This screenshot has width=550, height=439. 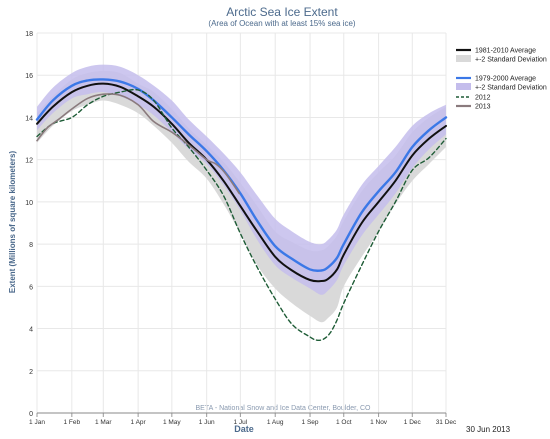 I want to click on legend-label: 1981-2010 Average, so click(x=505, y=51).